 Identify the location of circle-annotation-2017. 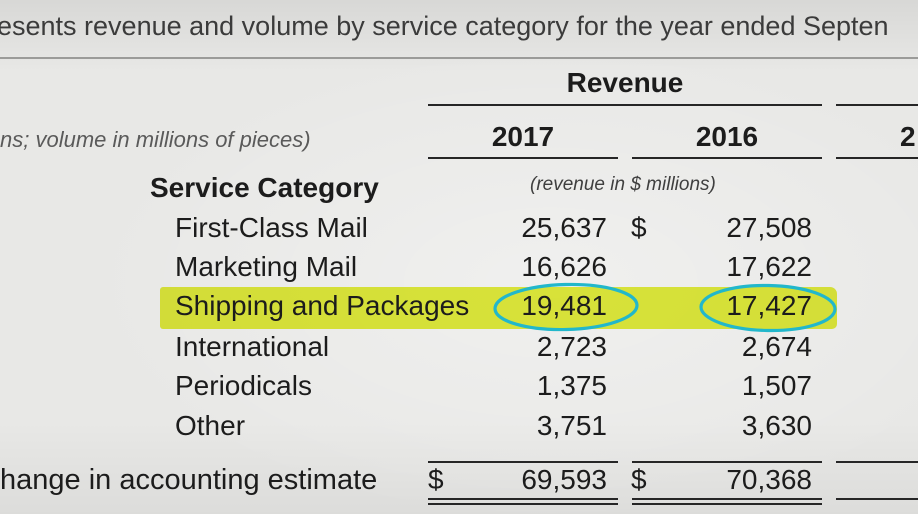
(566, 307).